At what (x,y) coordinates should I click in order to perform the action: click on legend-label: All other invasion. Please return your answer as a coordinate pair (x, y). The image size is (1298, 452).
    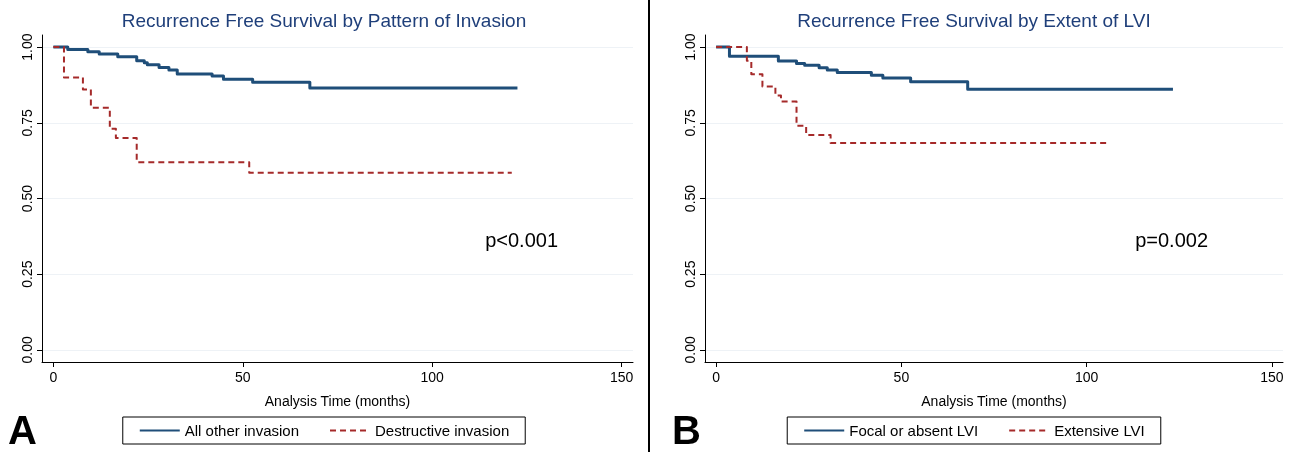
    Looking at the image, I should click on (242, 430).